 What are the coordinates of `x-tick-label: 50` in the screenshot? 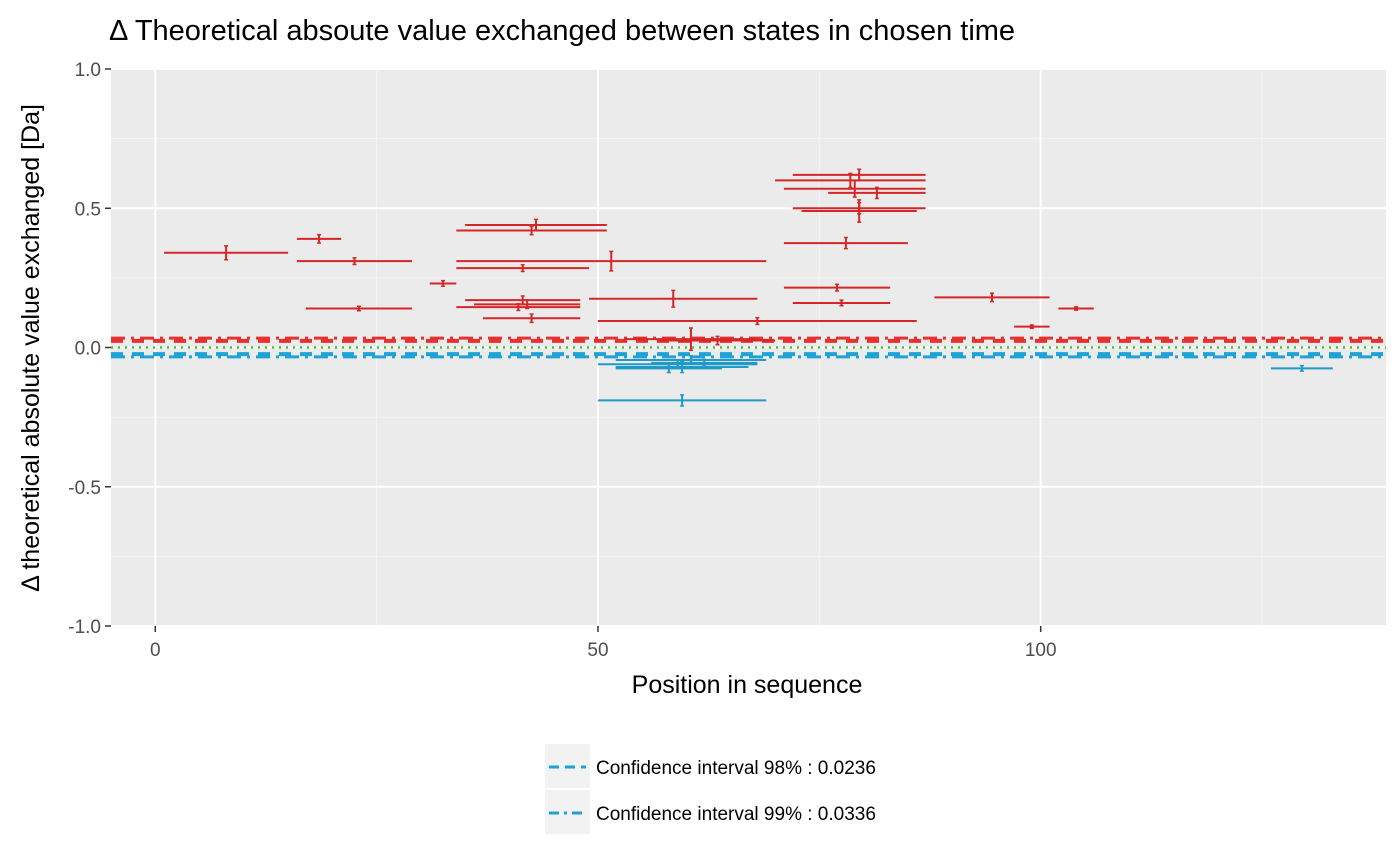 It's located at (597, 650).